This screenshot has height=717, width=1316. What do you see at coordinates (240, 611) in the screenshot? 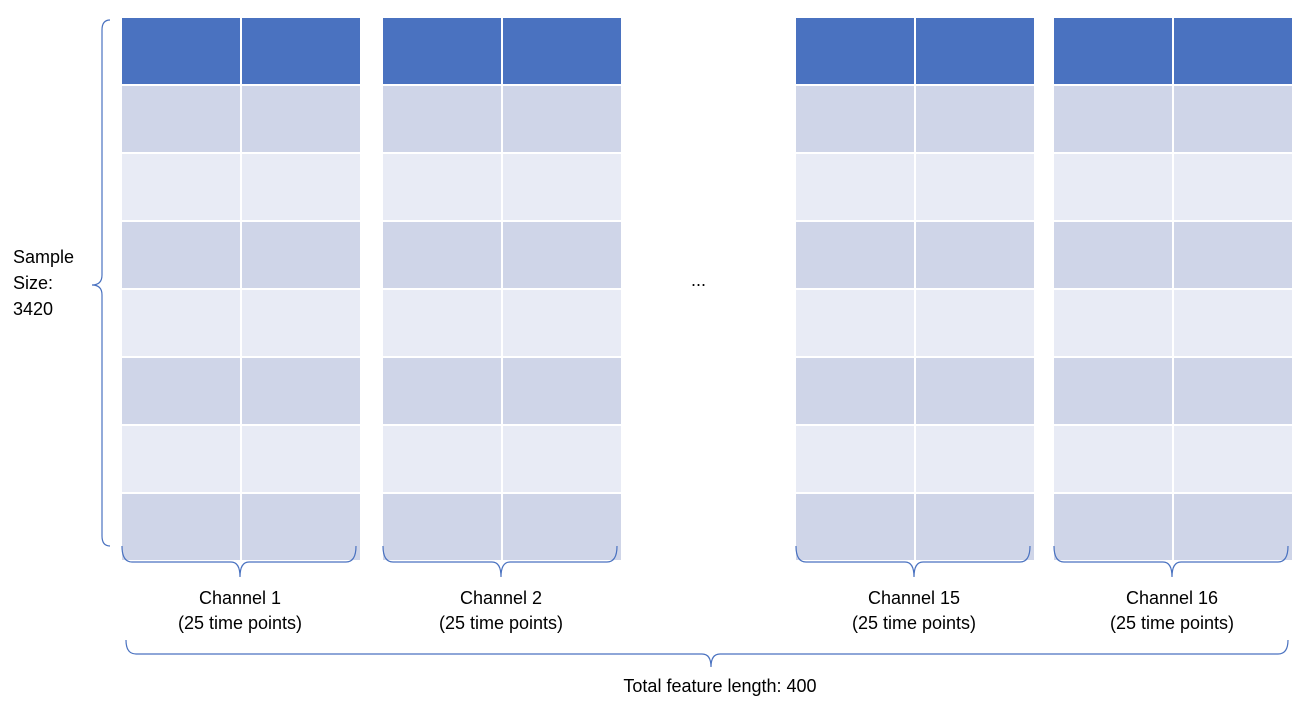
I see `channel-1-label: Channel 1 (25 time points)` at bounding box center [240, 611].